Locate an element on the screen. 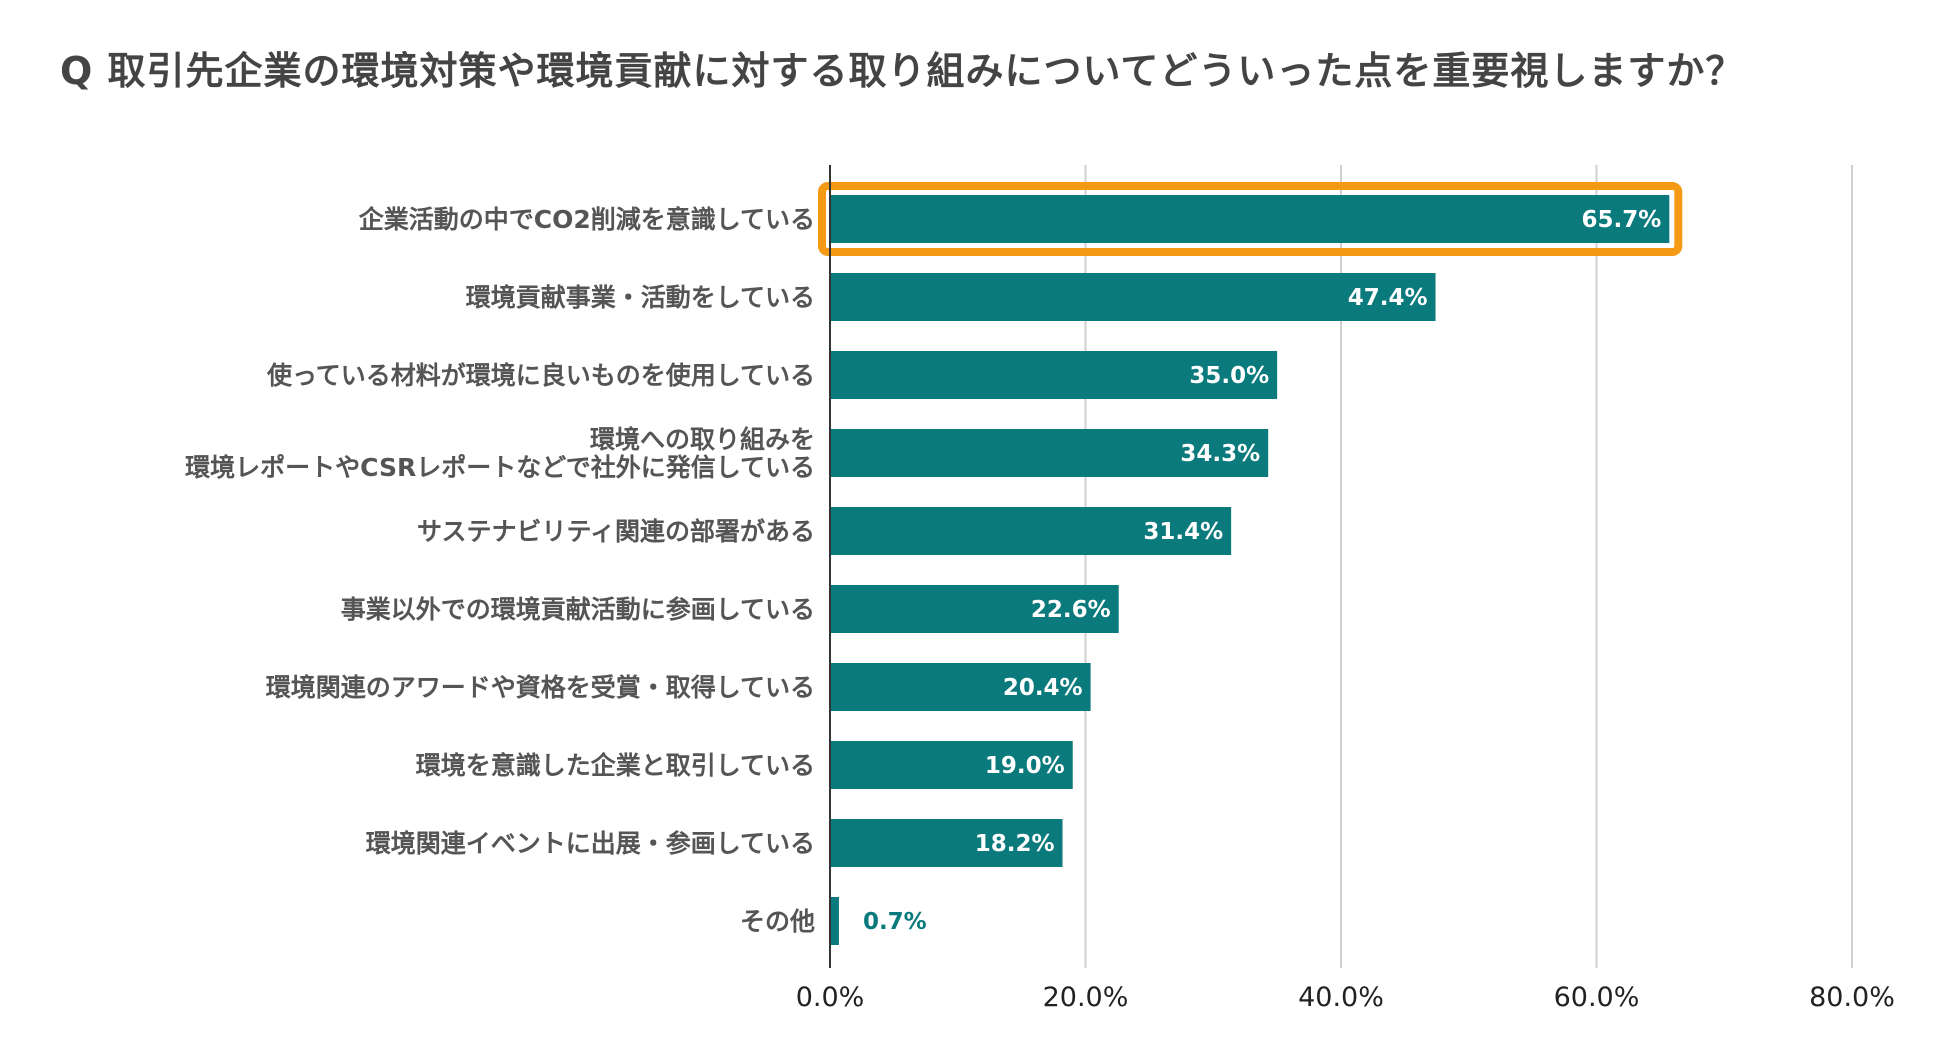 The width and height of the screenshot is (1950, 1052). category-label: 環境を意識した企業と取引している is located at coordinates (615, 765).